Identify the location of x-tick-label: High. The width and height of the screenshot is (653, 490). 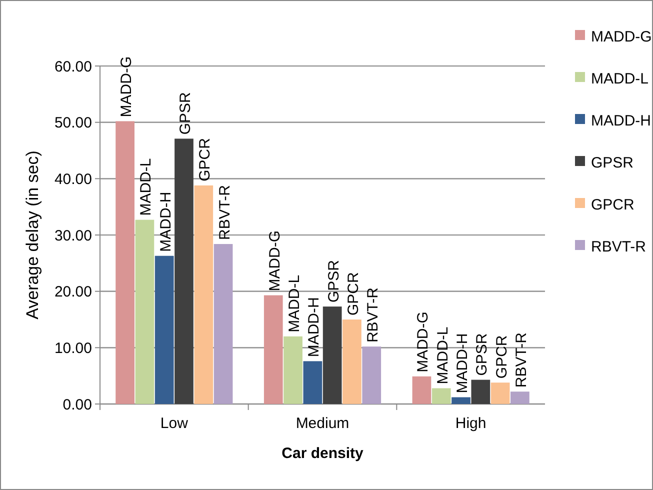
(470, 423).